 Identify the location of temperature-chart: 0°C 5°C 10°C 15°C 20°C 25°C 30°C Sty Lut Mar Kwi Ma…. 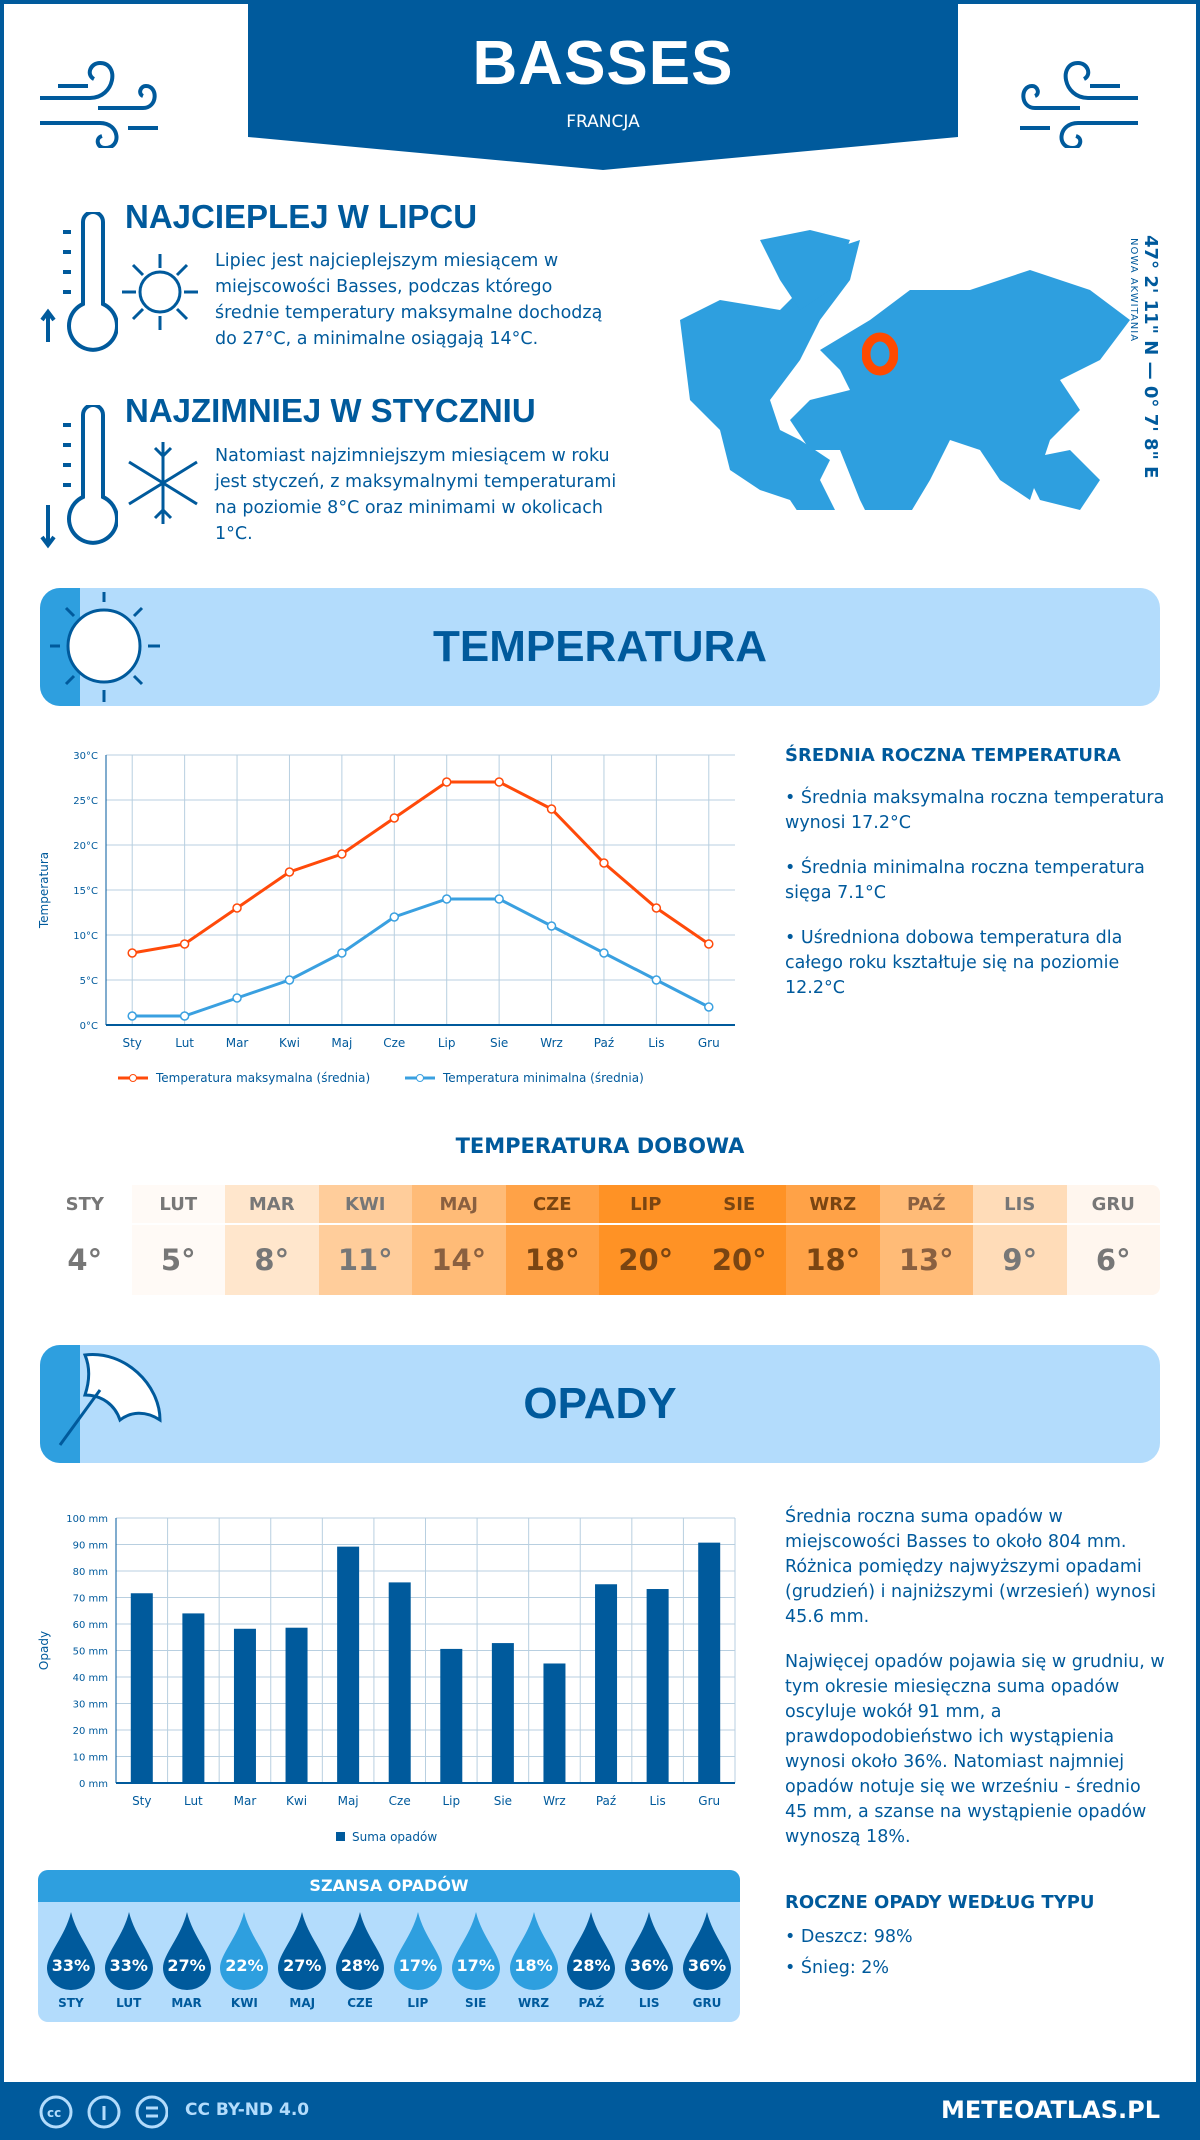
(386, 918).